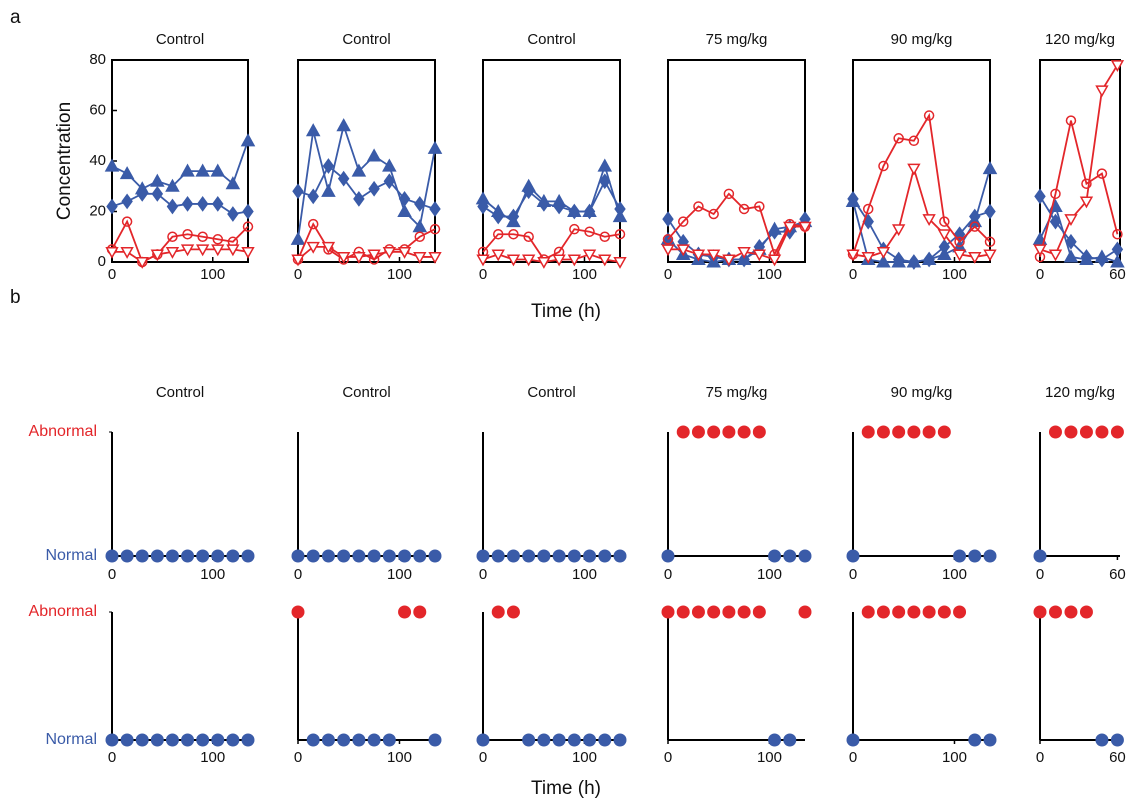 This screenshot has width=1132, height=803. Describe the element at coordinates (922, 392) in the screenshot. I see `chart-title: 90 mg/kg` at that location.